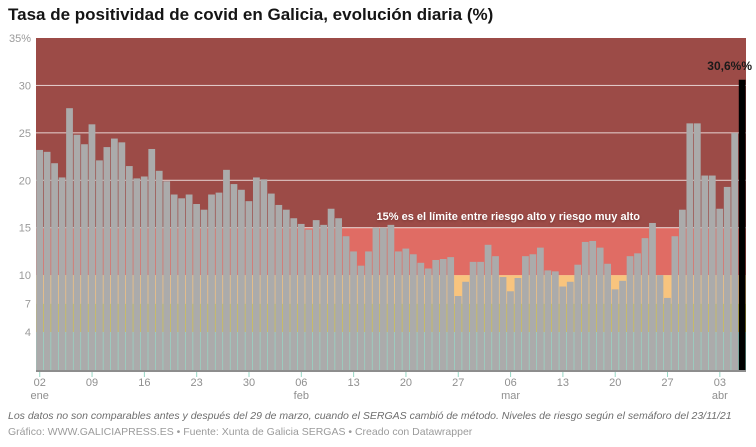  I want to click on x-axis-day-label: 09, so click(92, 383).